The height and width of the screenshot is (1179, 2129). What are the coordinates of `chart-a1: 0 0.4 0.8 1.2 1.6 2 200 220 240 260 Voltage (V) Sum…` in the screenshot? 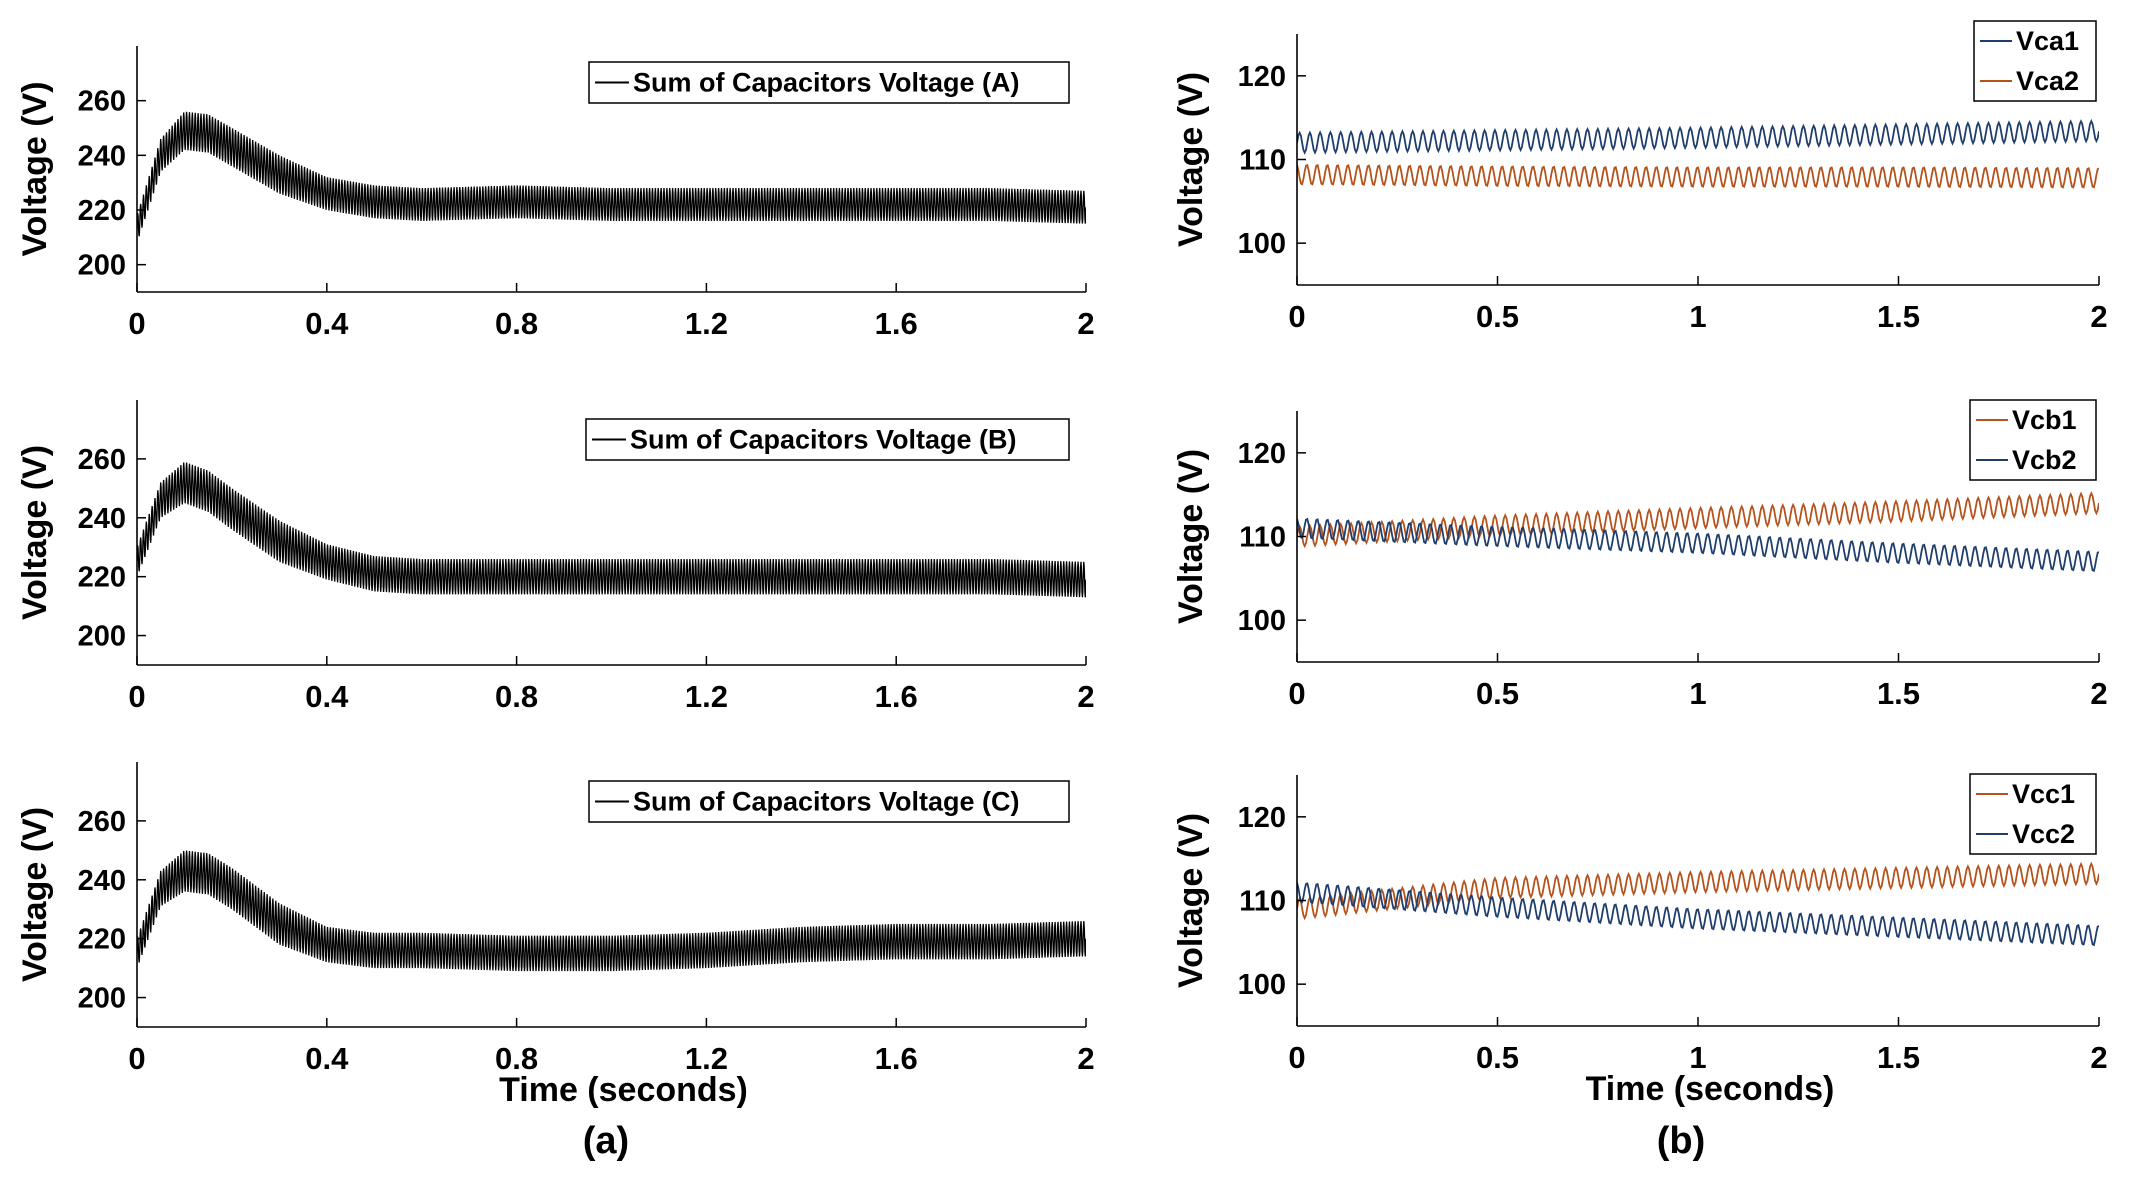 It's located at (555, 193).